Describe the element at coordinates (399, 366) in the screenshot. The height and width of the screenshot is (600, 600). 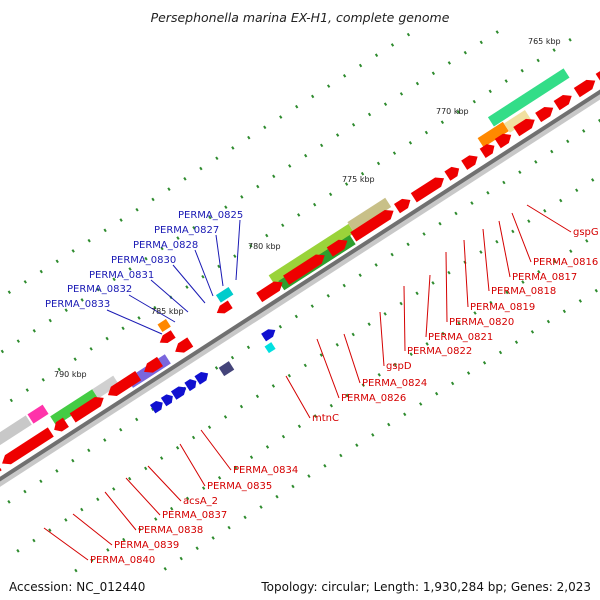
I see `gene-label-gspd: gspD` at that location.